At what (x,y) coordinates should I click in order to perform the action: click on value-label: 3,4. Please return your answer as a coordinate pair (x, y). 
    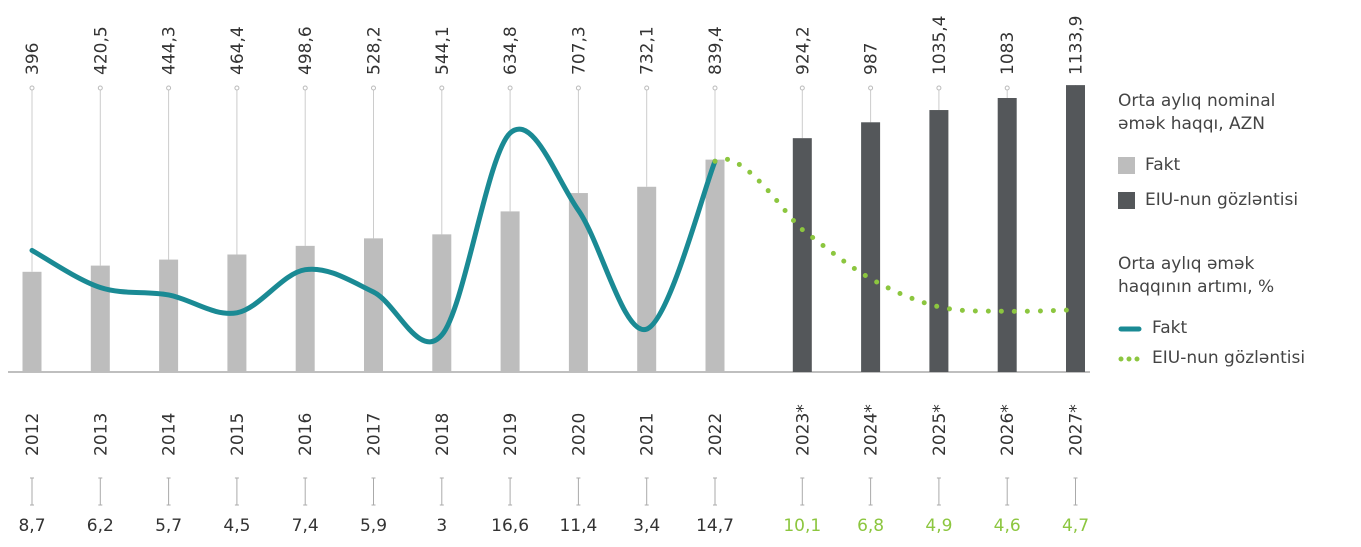
    Looking at the image, I should click on (646, 526).